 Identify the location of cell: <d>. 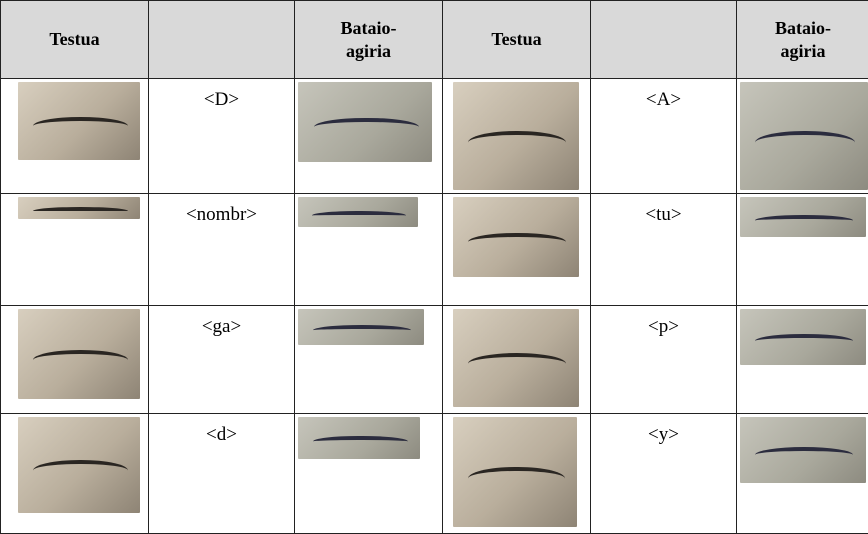
(222, 474).